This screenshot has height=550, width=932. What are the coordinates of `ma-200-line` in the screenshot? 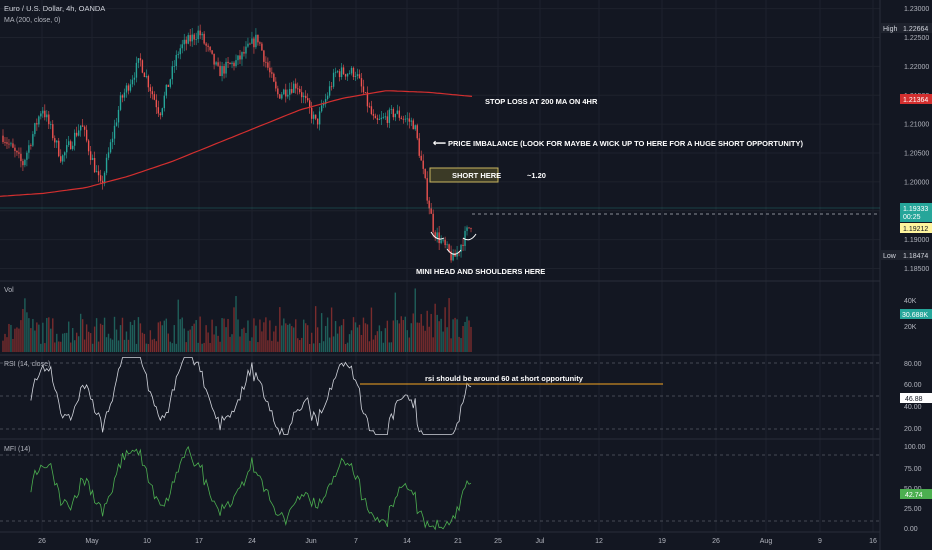 It's located at (236, 143).